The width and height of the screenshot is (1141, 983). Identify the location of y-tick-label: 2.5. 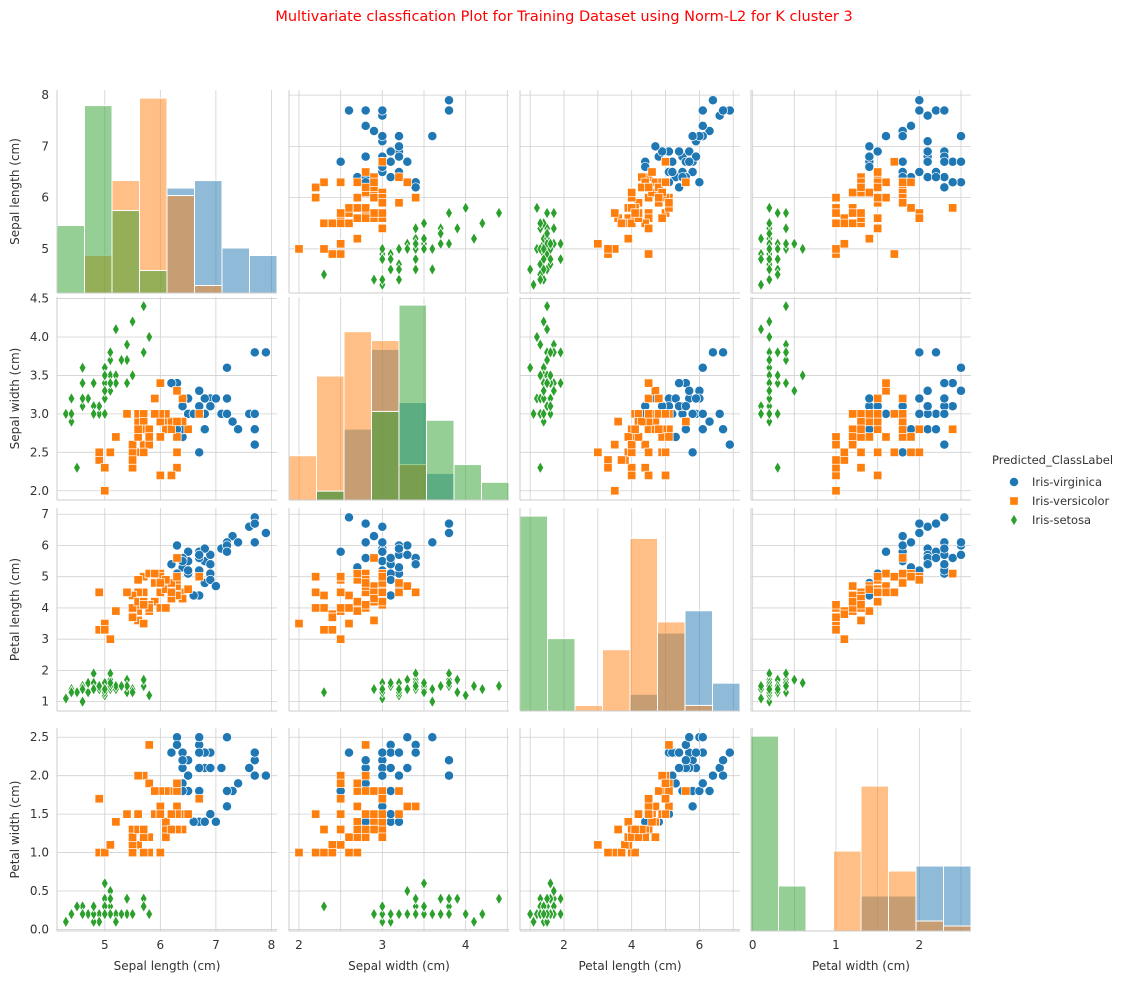
(39, 737).